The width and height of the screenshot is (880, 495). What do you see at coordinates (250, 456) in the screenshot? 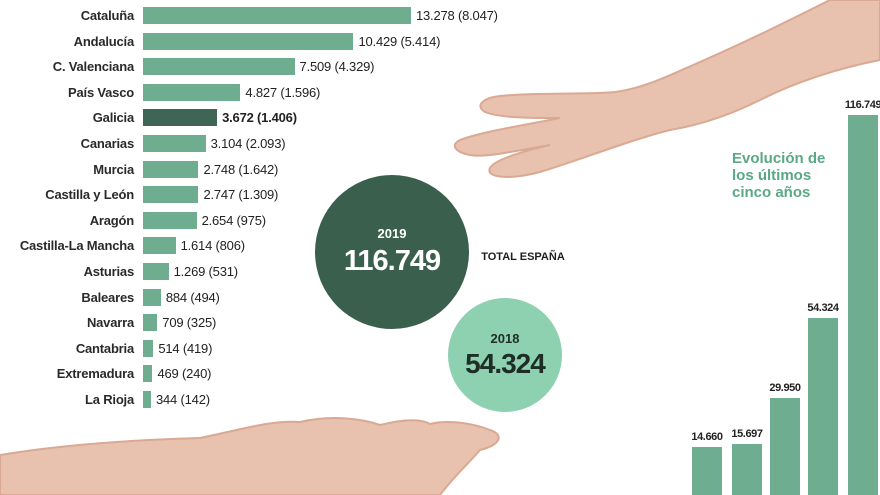
I see `lower-hand-illustration` at bounding box center [250, 456].